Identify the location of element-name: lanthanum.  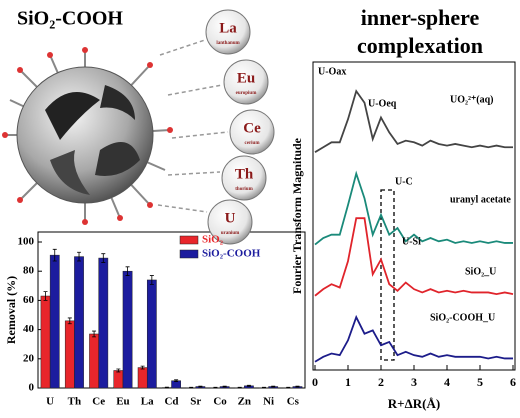
(228, 43).